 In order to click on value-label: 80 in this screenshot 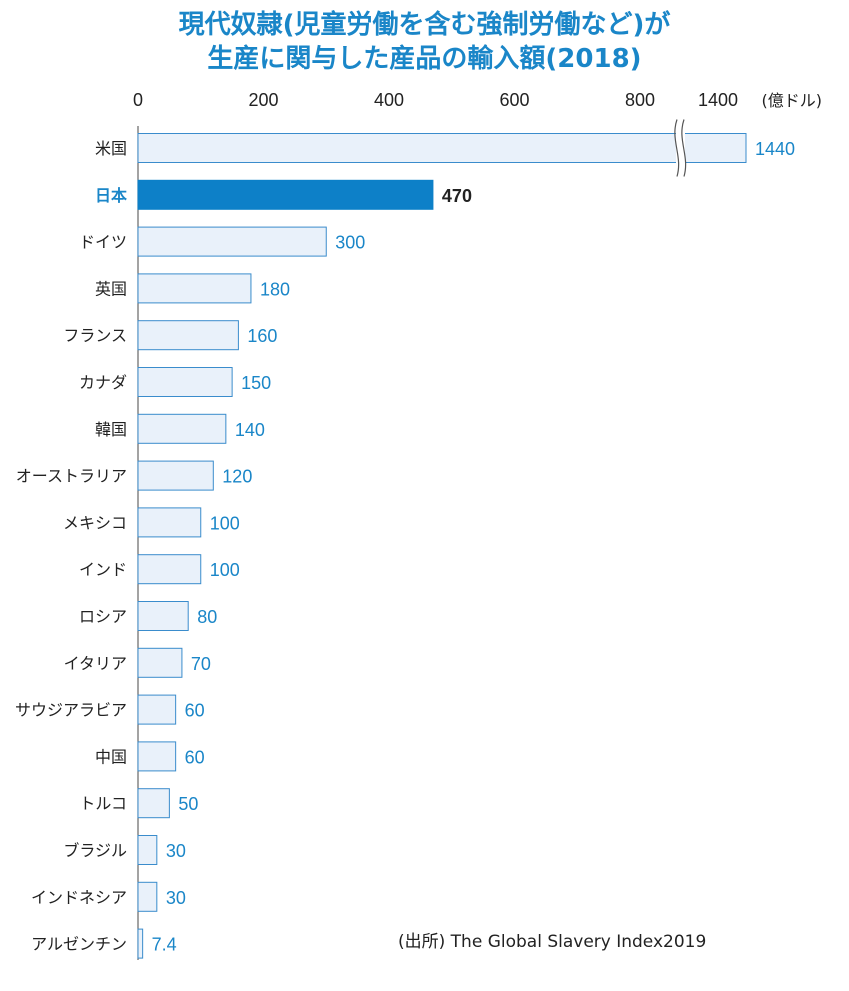, I will do `click(207, 617)`.